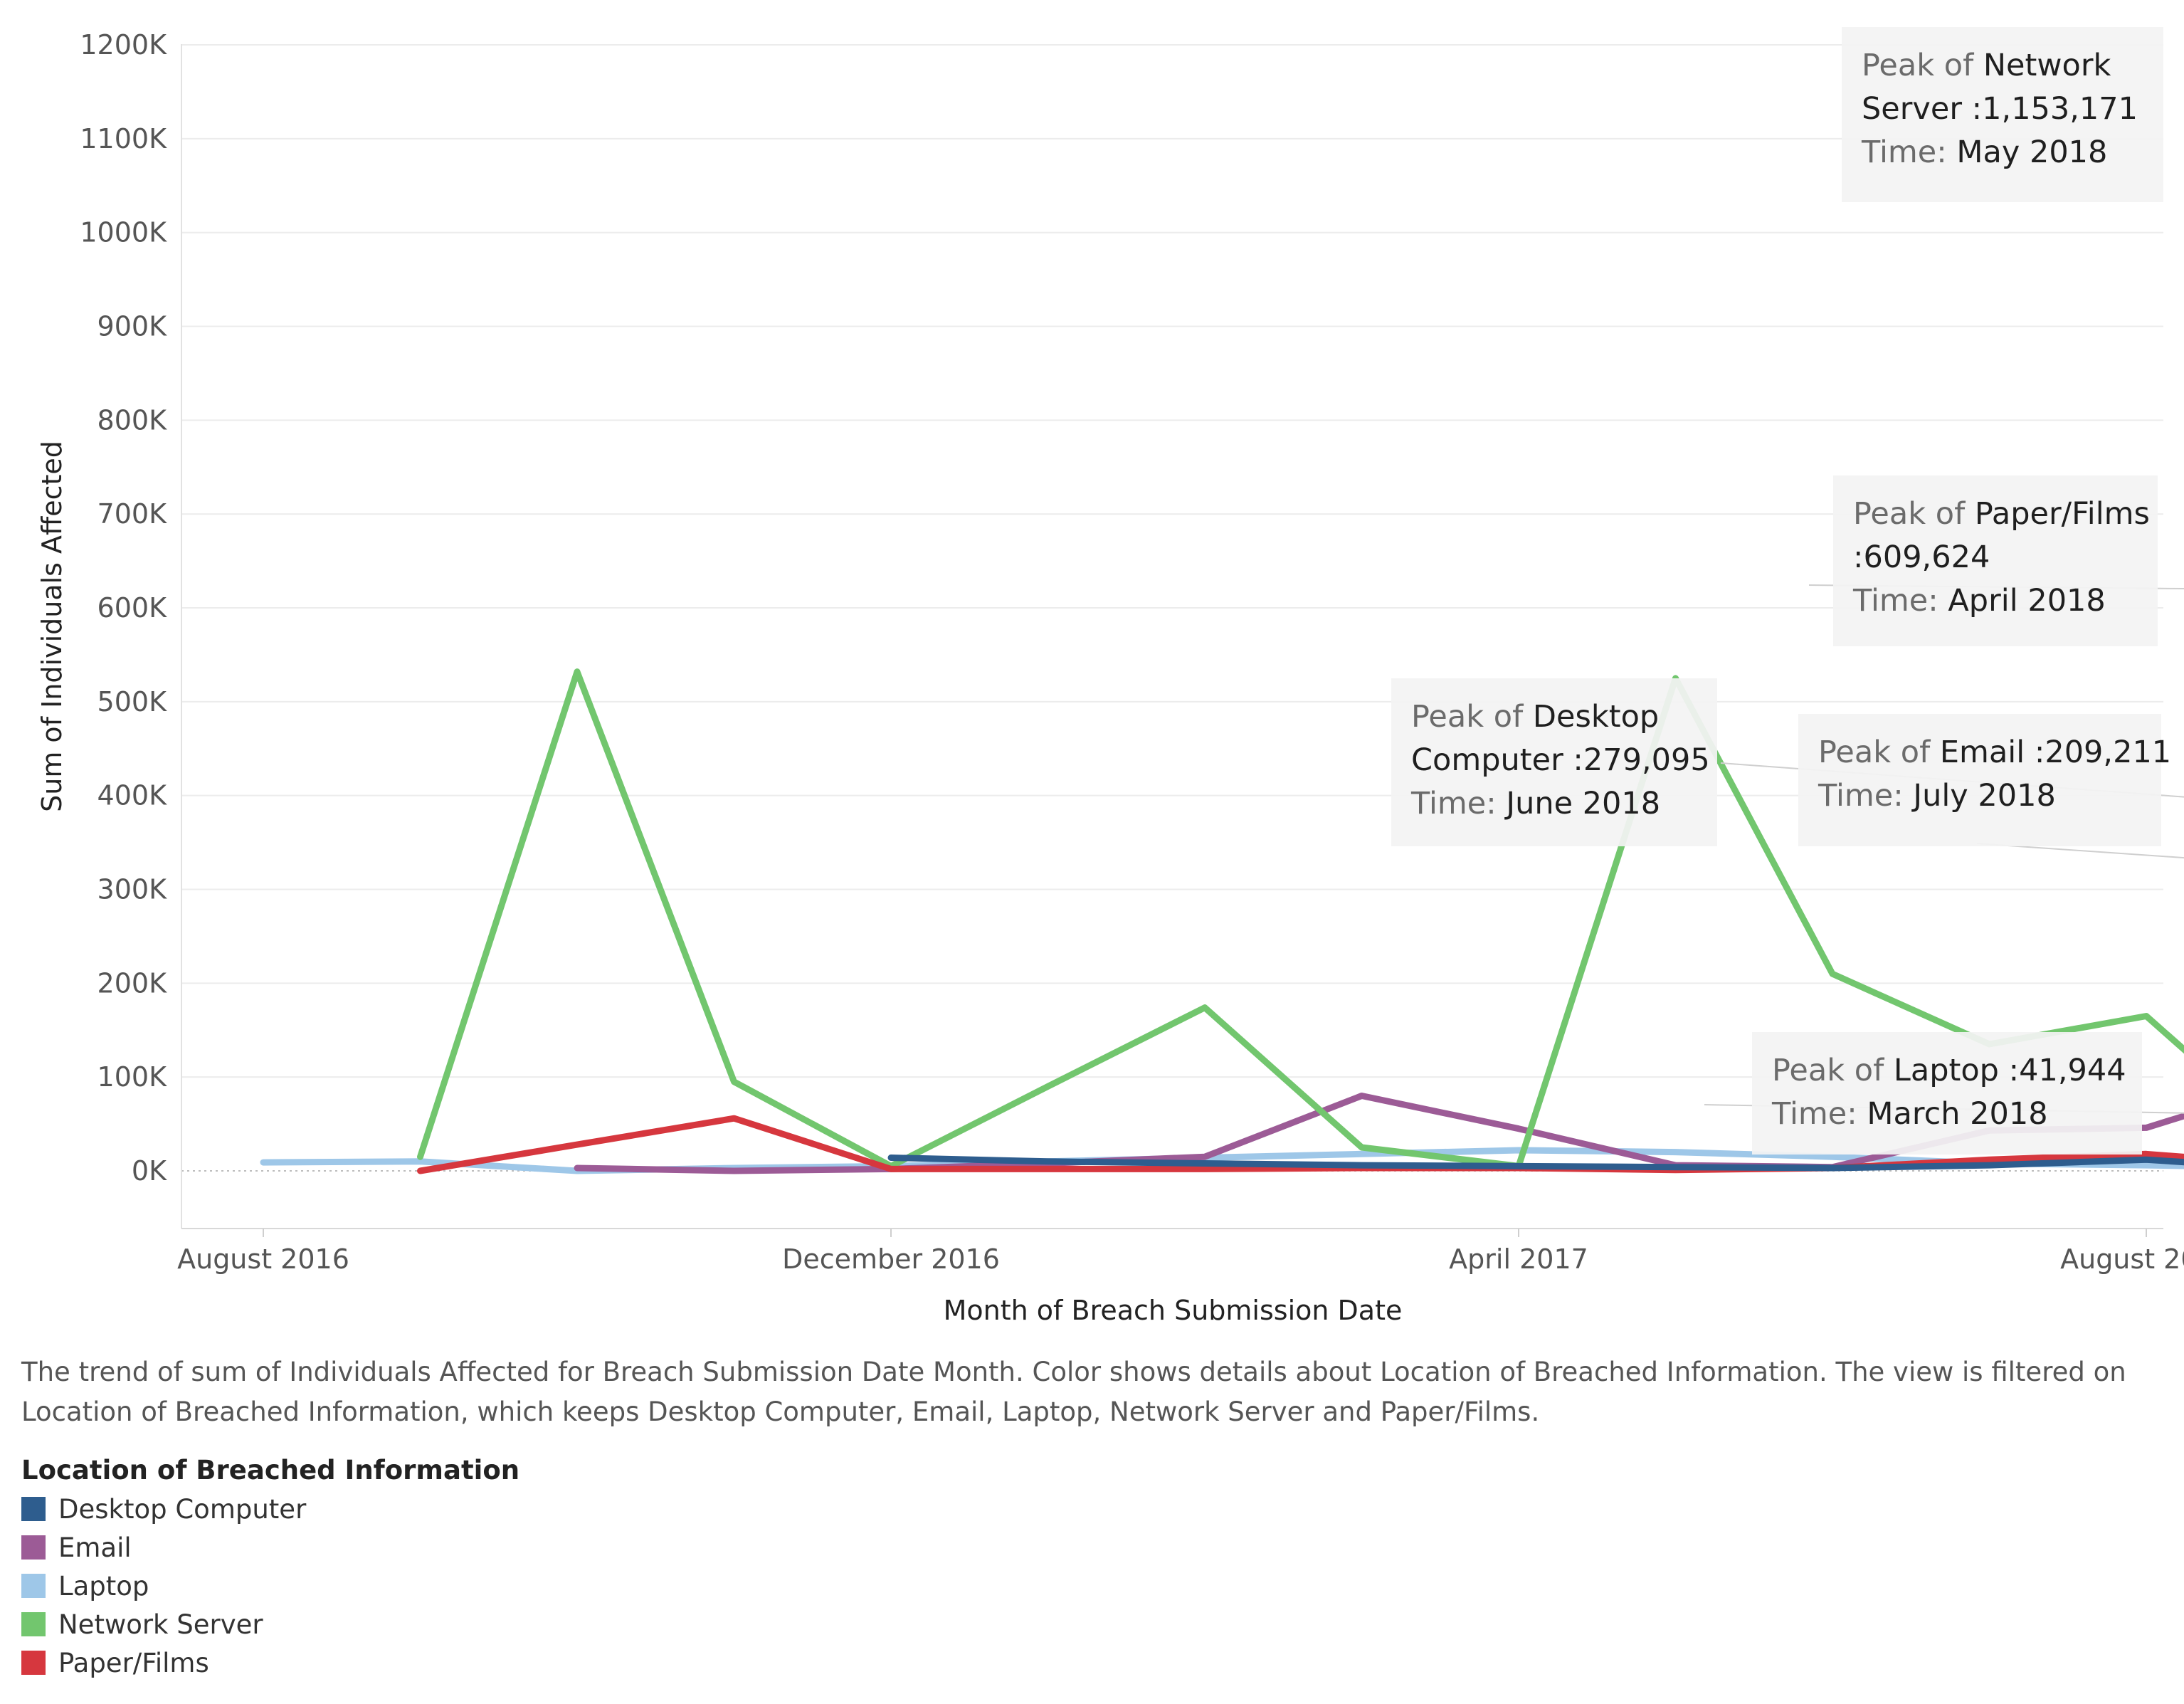 The width and height of the screenshot is (2184, 1704). Describe the element at coordinates (2001, 514) in the screenshot. I see `annotation-line: Peak of Paper/Films` at that location.